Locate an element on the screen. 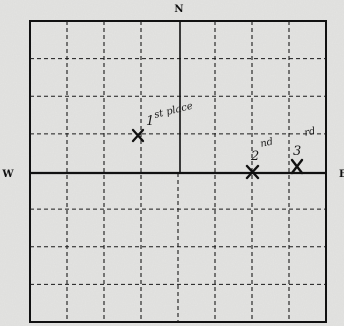 The height and width of the screenshot is (326, 344). marker-2-x-icon is located at coordinates (252, 172).